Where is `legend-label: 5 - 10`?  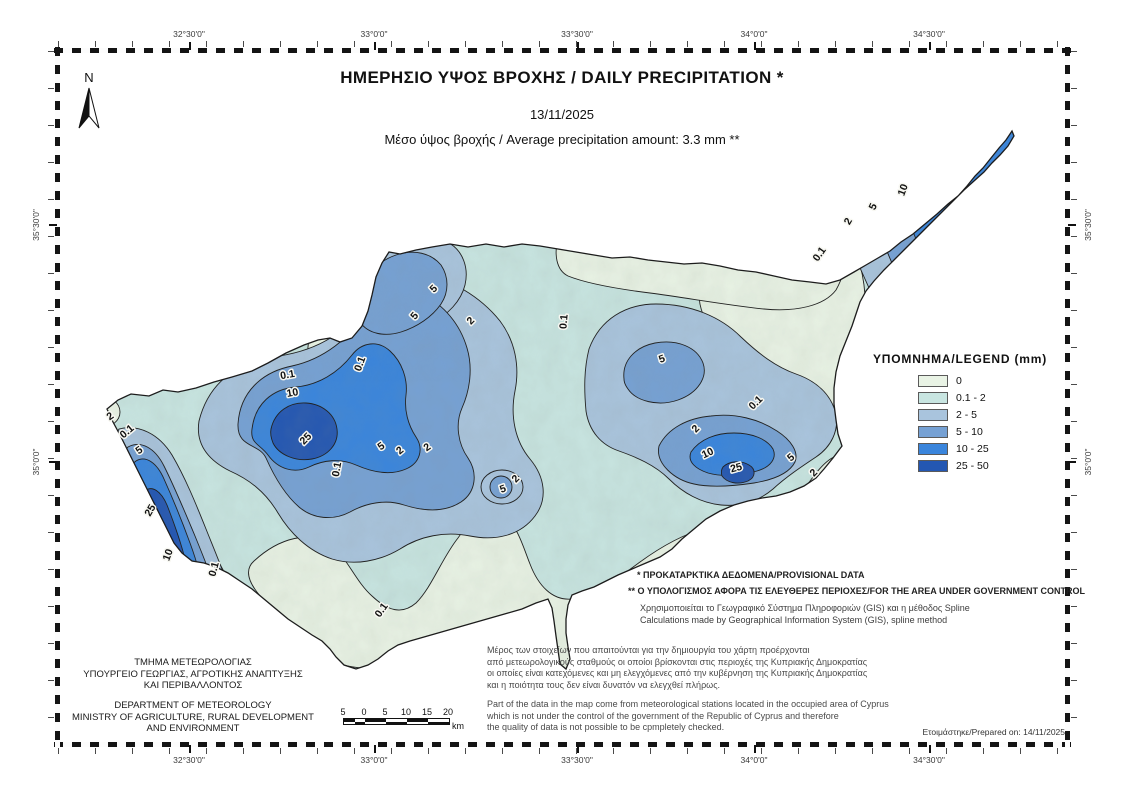
legend-label: 5 - 10 is located at coordinates (969, 431).